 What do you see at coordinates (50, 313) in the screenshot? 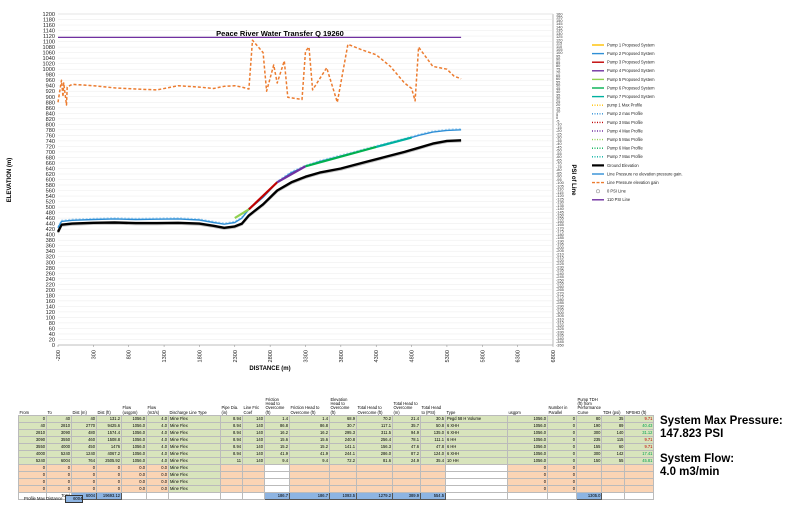
I see `y-tick-label: 120` at bounding box center [50, 313].